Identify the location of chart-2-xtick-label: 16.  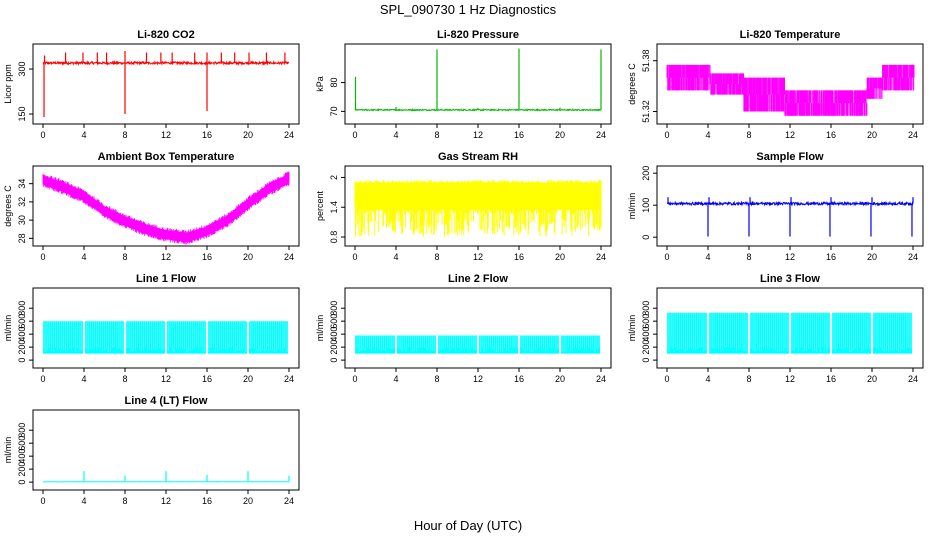
(831, 135).